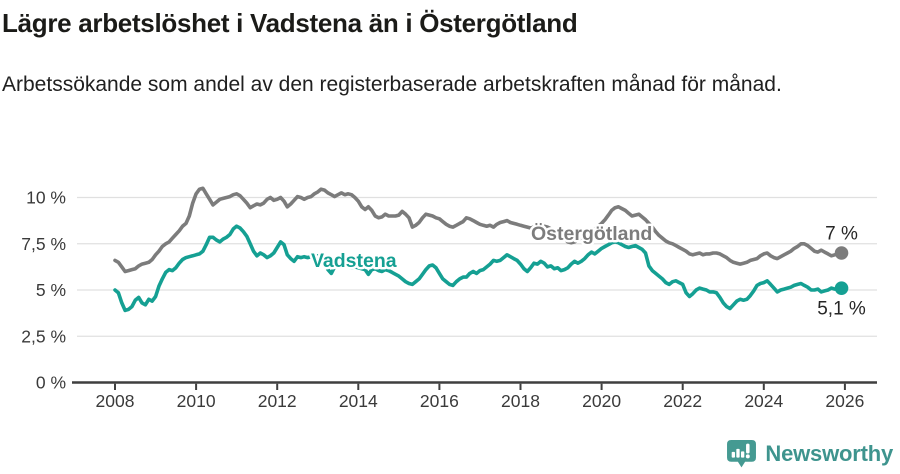 The width and height of the screenshot is (900, 474). Describe the element at coordinates (763, 401) in the screenshot. I see `x-axis-tick-label: 2024` at that location.